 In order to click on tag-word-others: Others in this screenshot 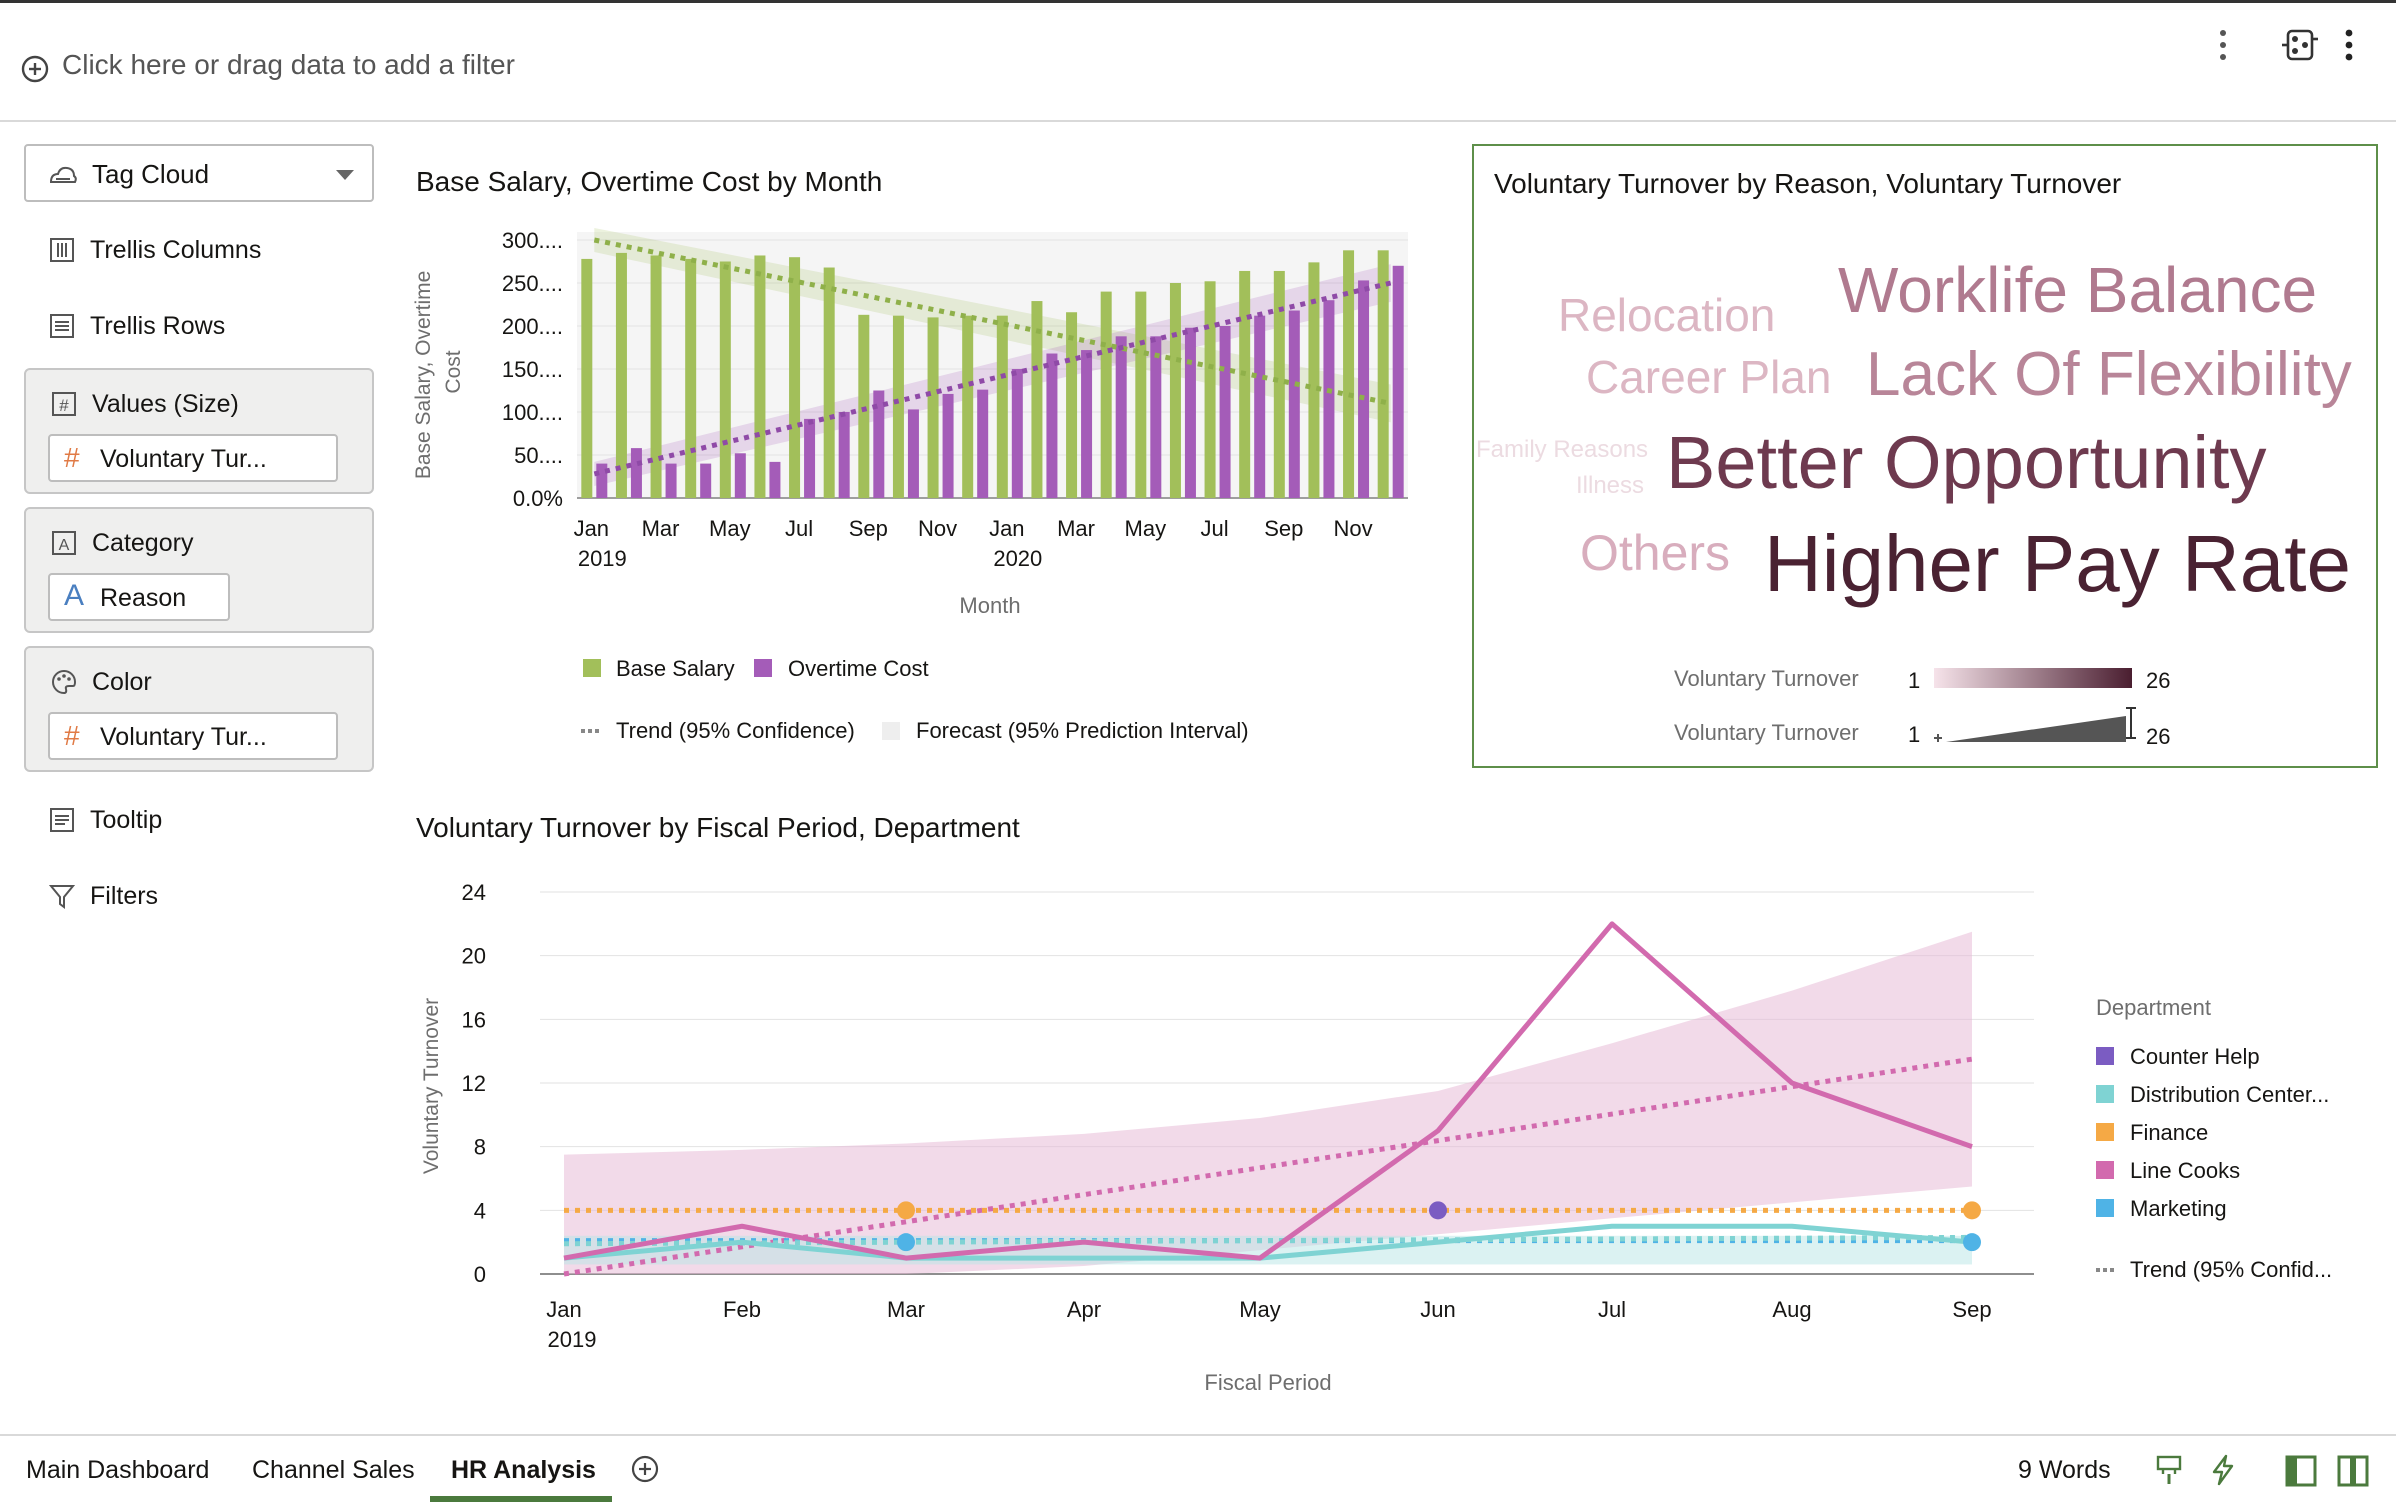, I will do `click(1655, 553)`.